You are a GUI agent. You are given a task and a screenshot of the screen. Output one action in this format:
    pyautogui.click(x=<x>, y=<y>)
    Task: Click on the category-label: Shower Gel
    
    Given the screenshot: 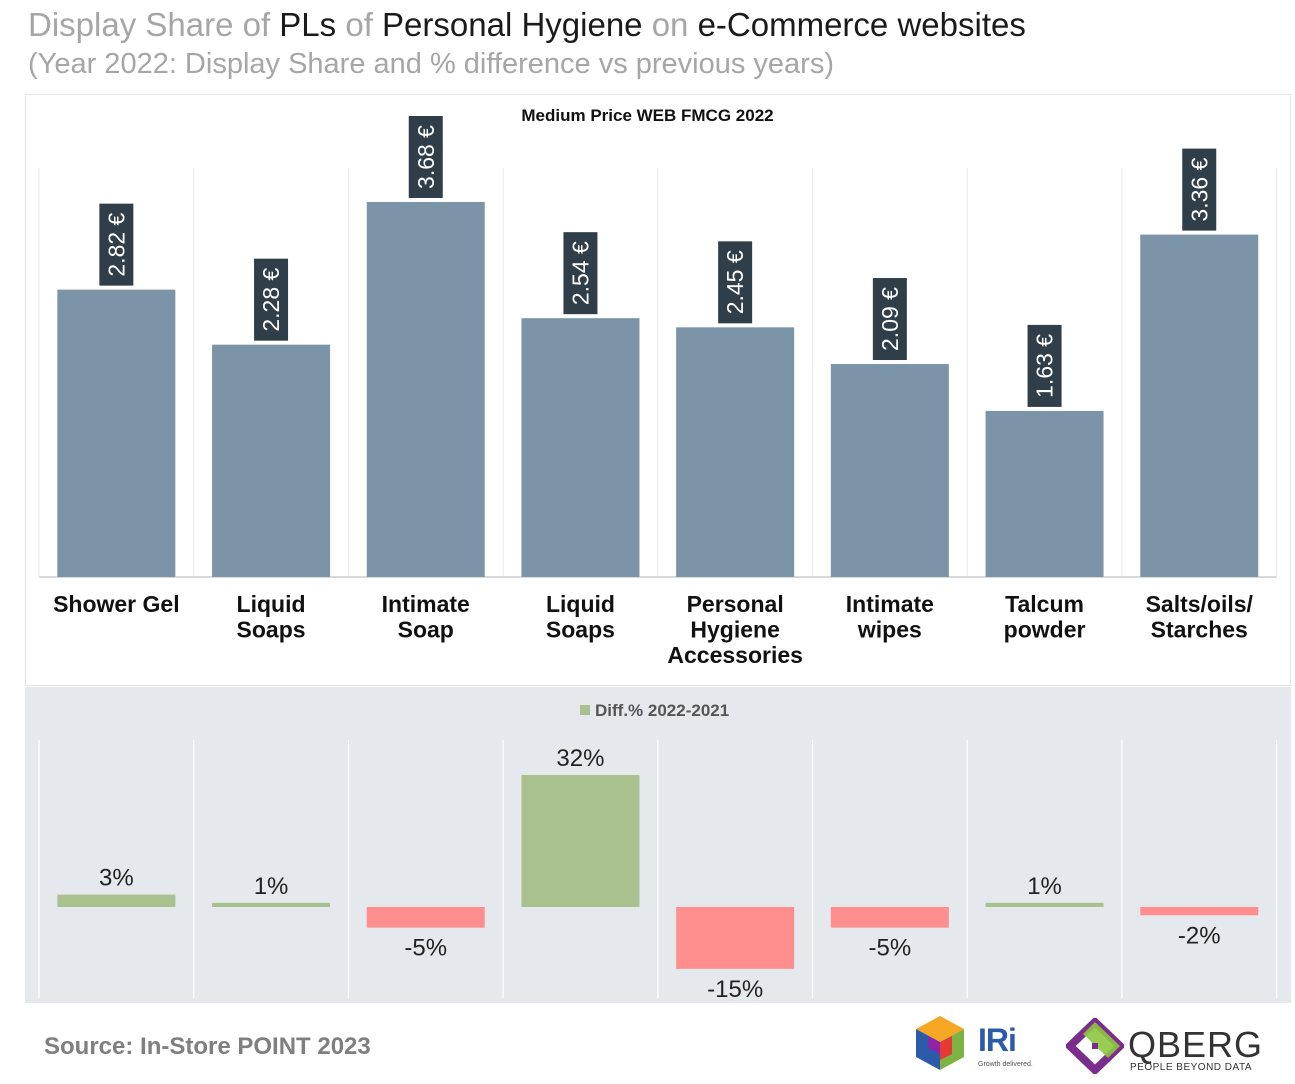 What is the action you would take?
    pyautogui.click(x=116, y=604)
    